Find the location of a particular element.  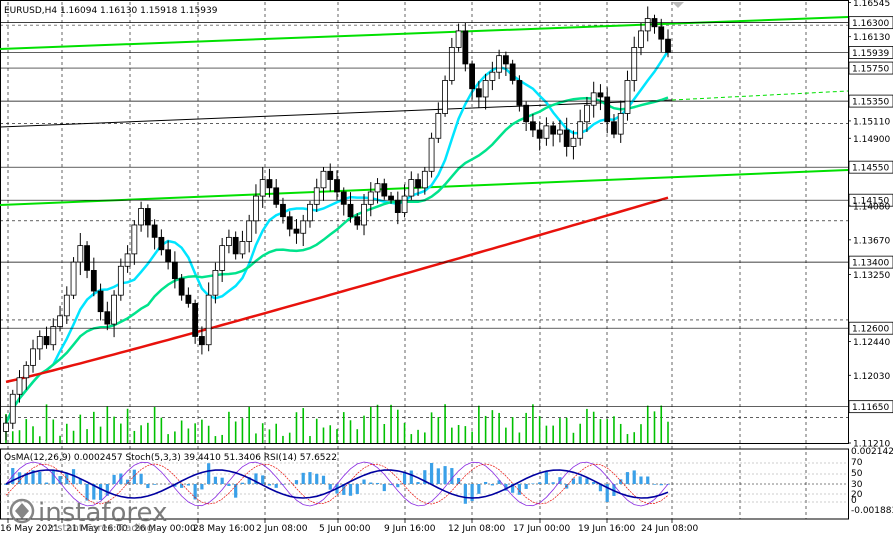

oscillator-scale: 0.0021427705030200-0.0018838 is located at coordinates (872, 481).